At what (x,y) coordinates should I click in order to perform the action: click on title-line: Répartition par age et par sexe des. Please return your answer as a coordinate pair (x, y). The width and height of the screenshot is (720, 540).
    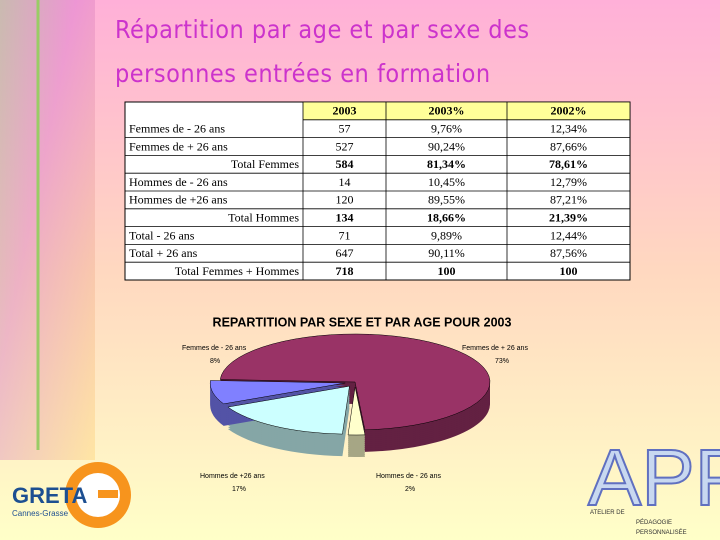
    Looking at the image, I should click on (322, 29).